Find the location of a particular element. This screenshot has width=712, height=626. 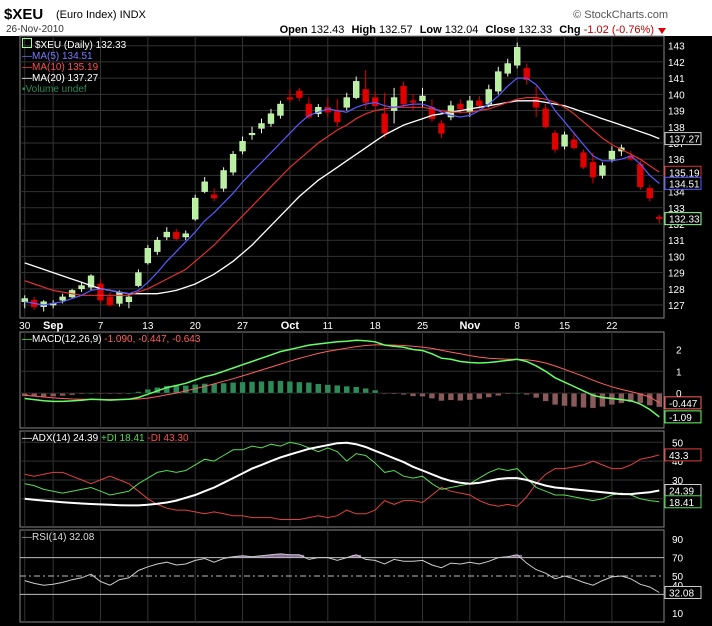

brand-label: © StockCharts.com is located at coordinates (620, 15).